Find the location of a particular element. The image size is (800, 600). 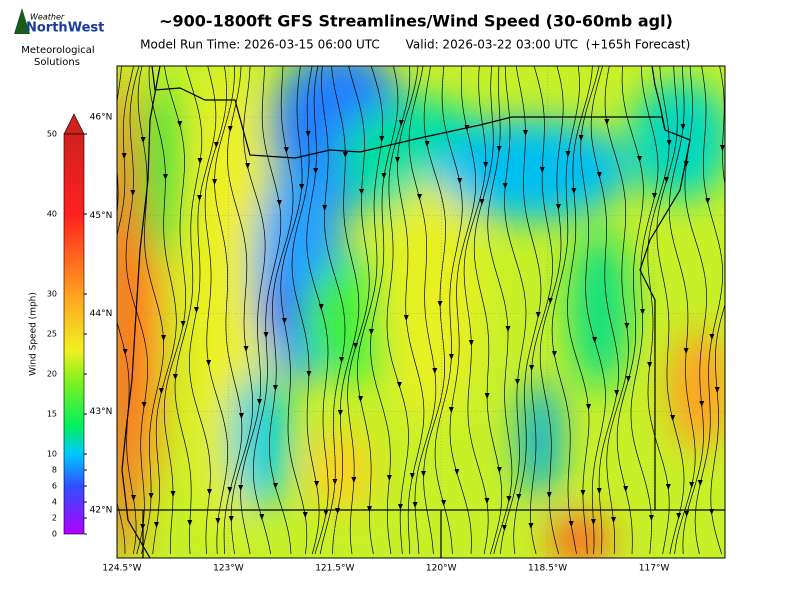

colorbar-tick-label: 20 is located at coordinates (52, 374).